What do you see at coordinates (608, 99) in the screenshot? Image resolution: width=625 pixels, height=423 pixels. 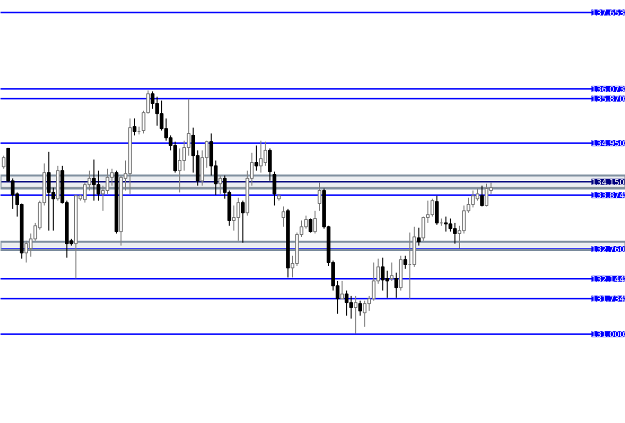 I see `ref-line-label: 135.870` at bounding box center [608, 99].